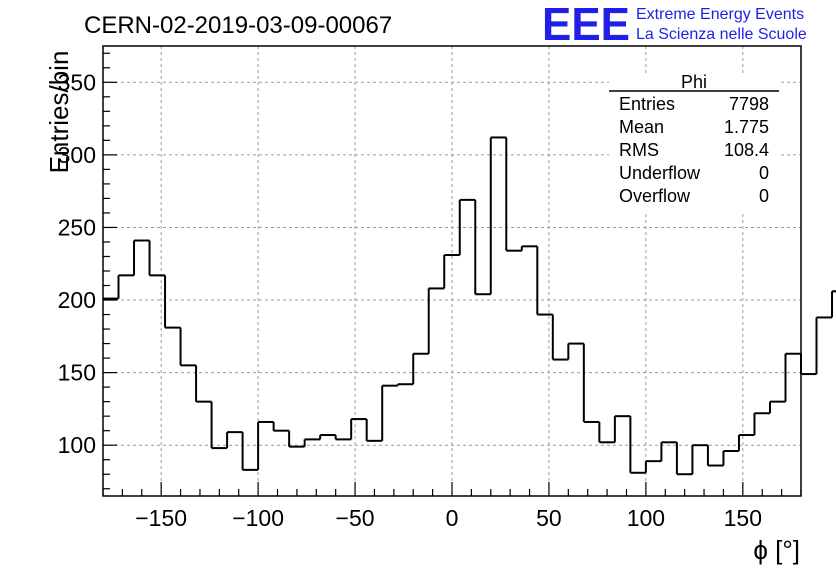 Image resolution: width=836 pixels, height=572 pixels. Describe the element at coordinates (77, 445) in the screenshot. I see `y-tick-label: 100` at that location.